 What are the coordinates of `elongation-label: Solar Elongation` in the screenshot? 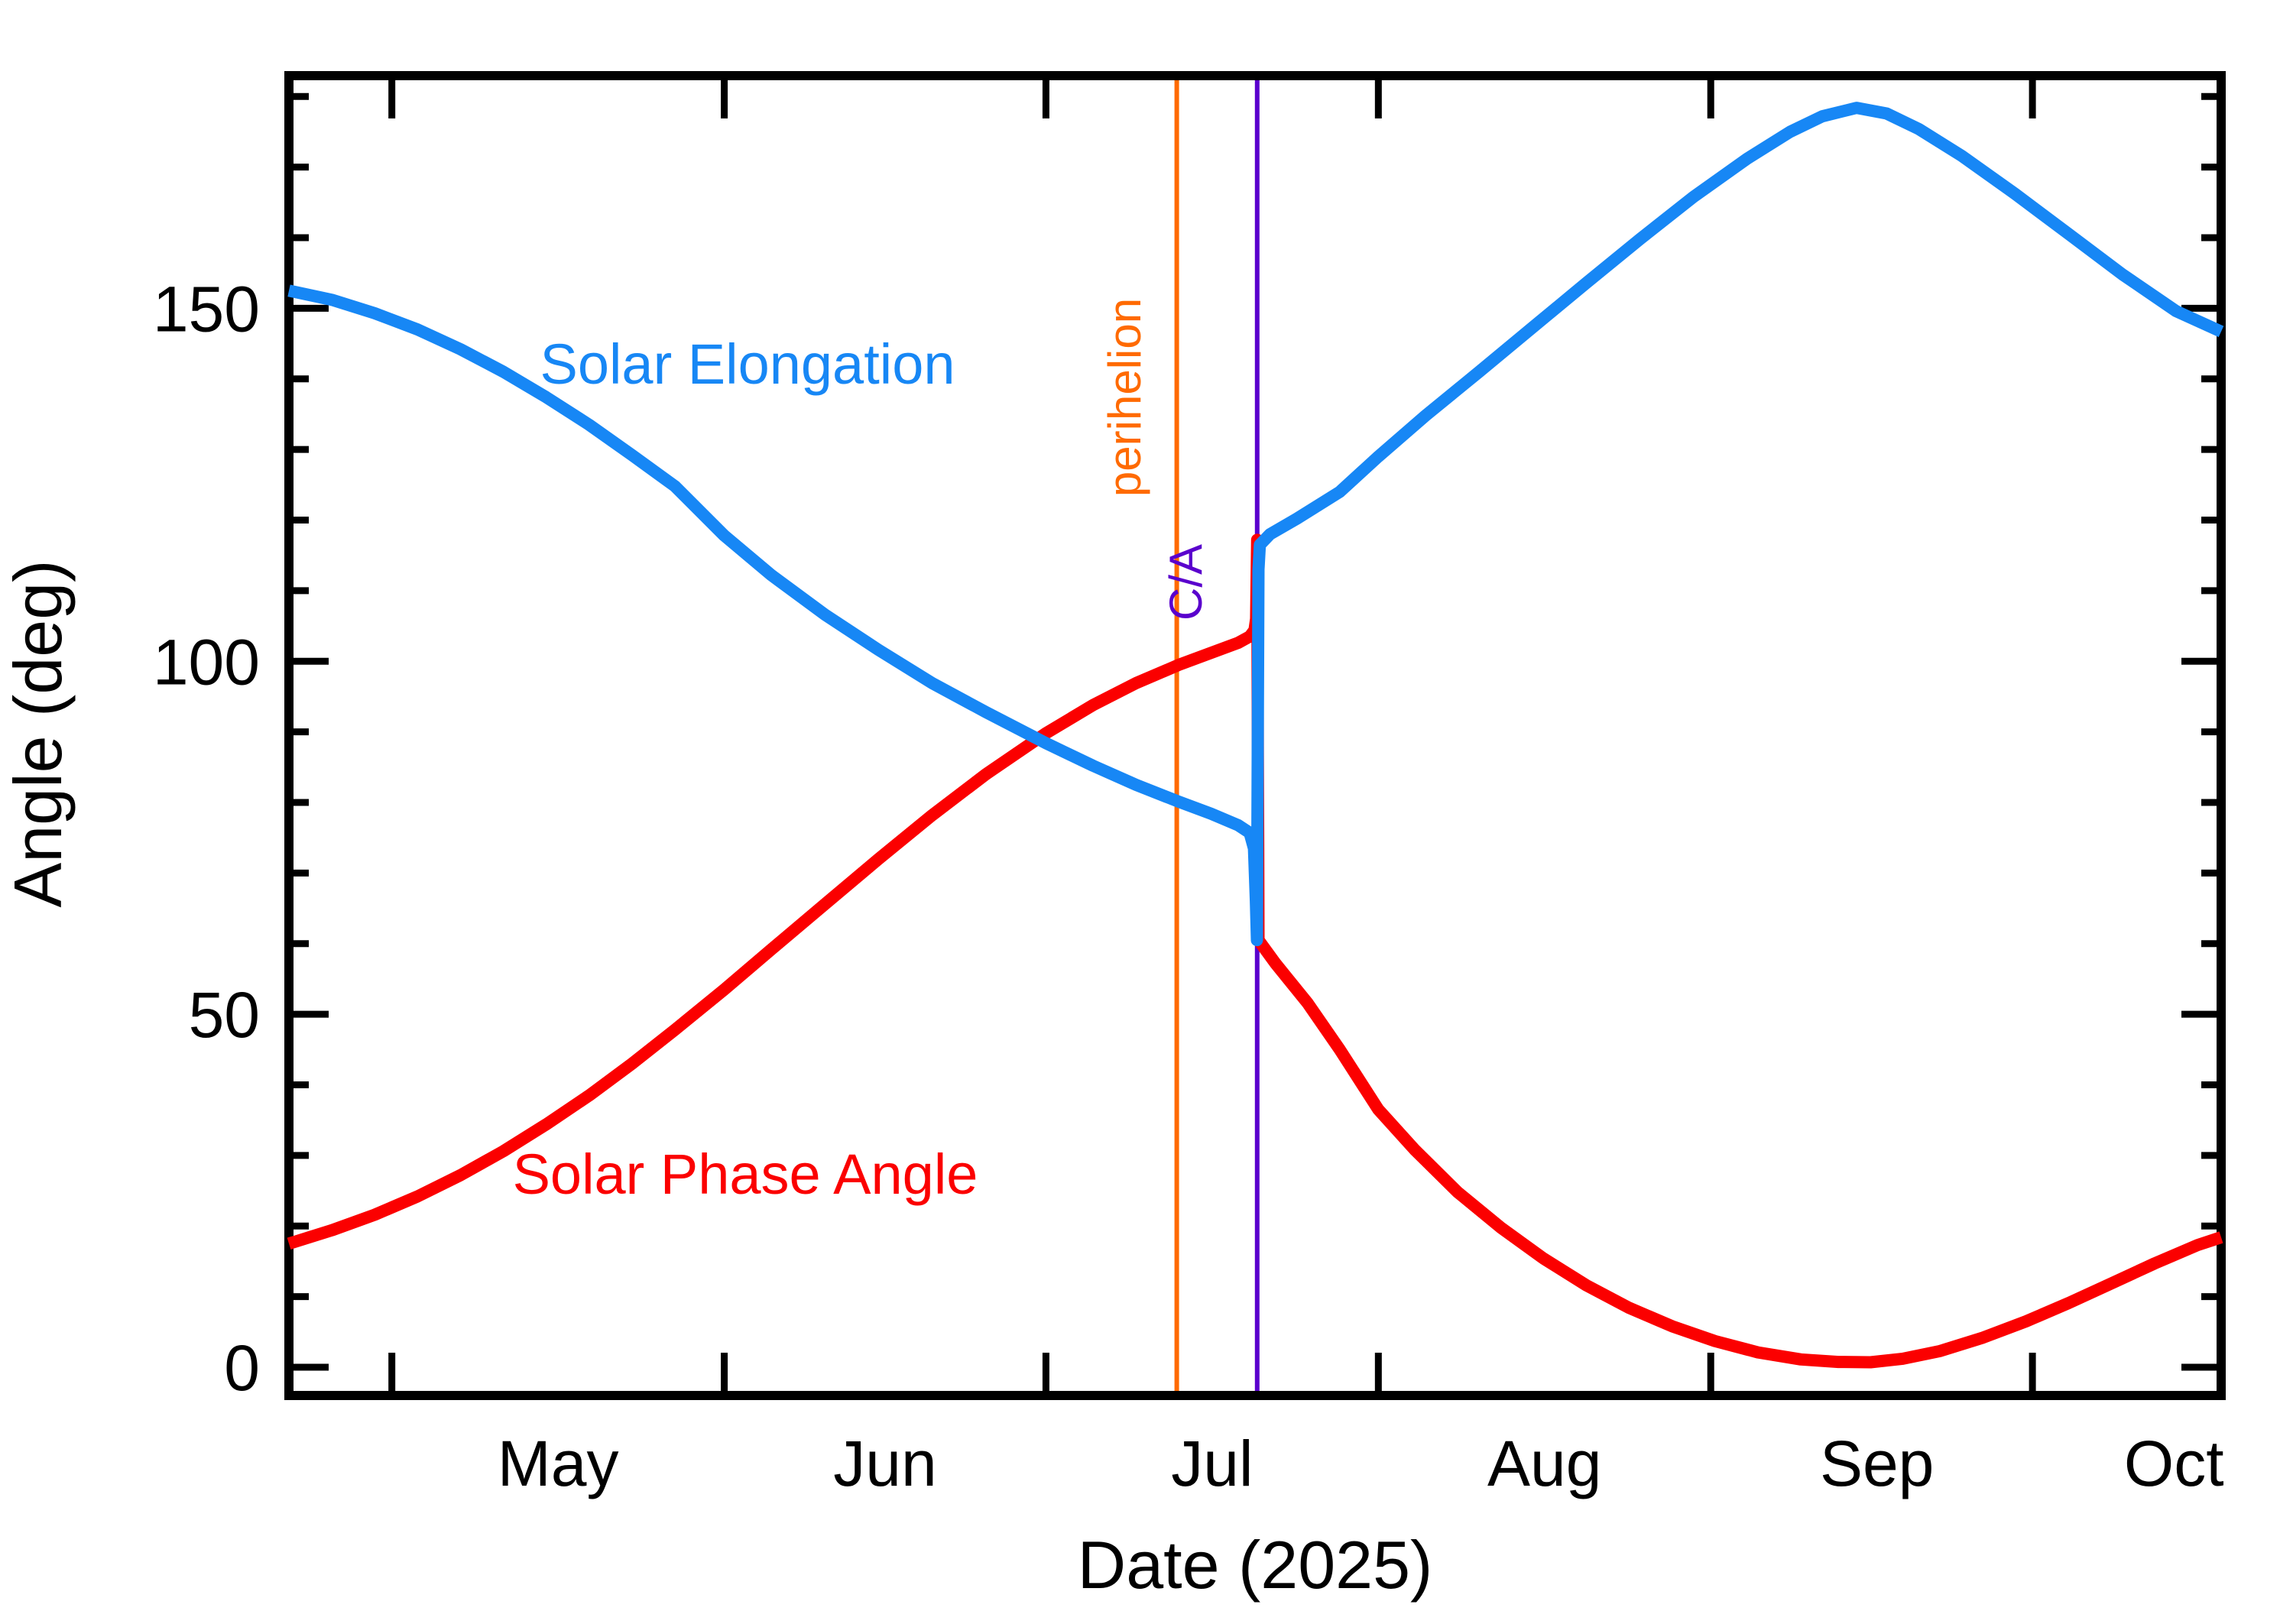 It's located at (747, 364).